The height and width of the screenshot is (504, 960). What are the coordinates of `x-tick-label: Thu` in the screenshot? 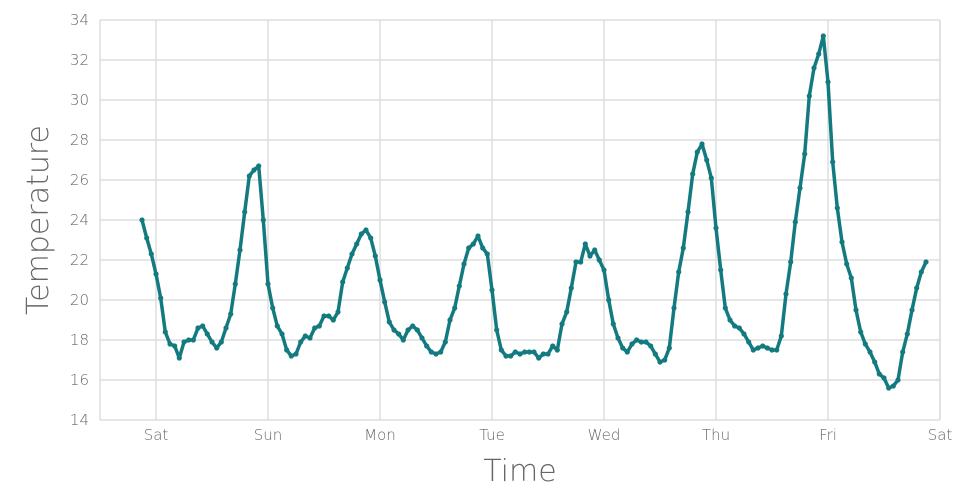 It's located at (716, 435).